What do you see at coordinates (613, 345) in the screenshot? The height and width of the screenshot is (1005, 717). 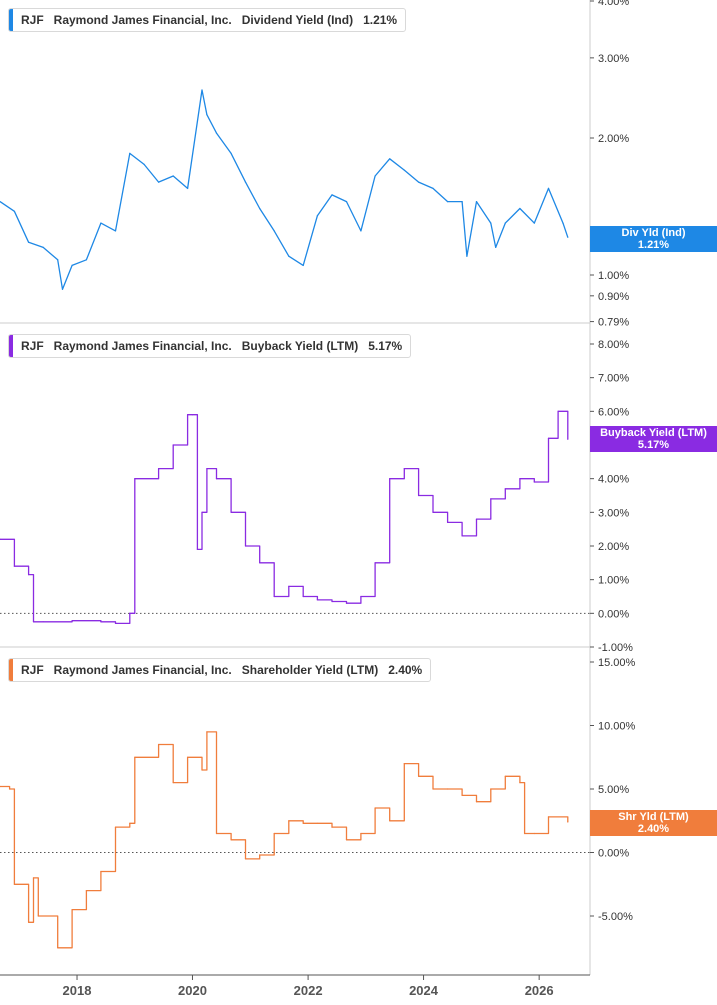 I see `y-tick-label: 8.00%` at bounding box center [613, 345].